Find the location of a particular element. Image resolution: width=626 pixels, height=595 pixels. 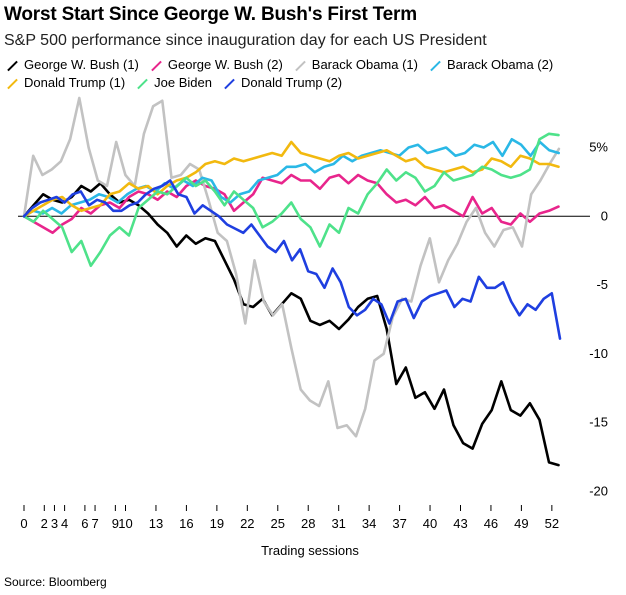

x-tick-label: 40 is located at coordinates (430, 523).